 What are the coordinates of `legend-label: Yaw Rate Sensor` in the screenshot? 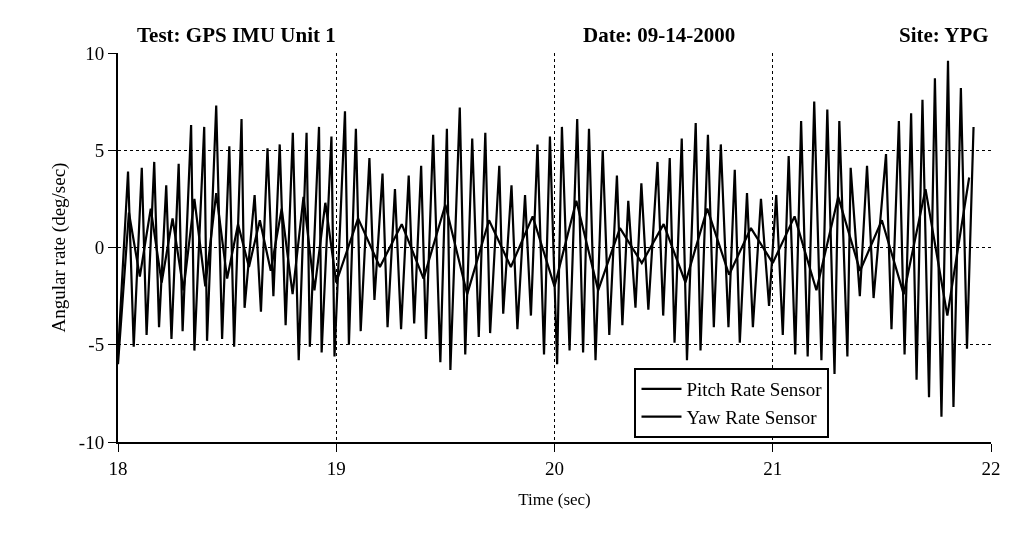 It's located at (752, 418).